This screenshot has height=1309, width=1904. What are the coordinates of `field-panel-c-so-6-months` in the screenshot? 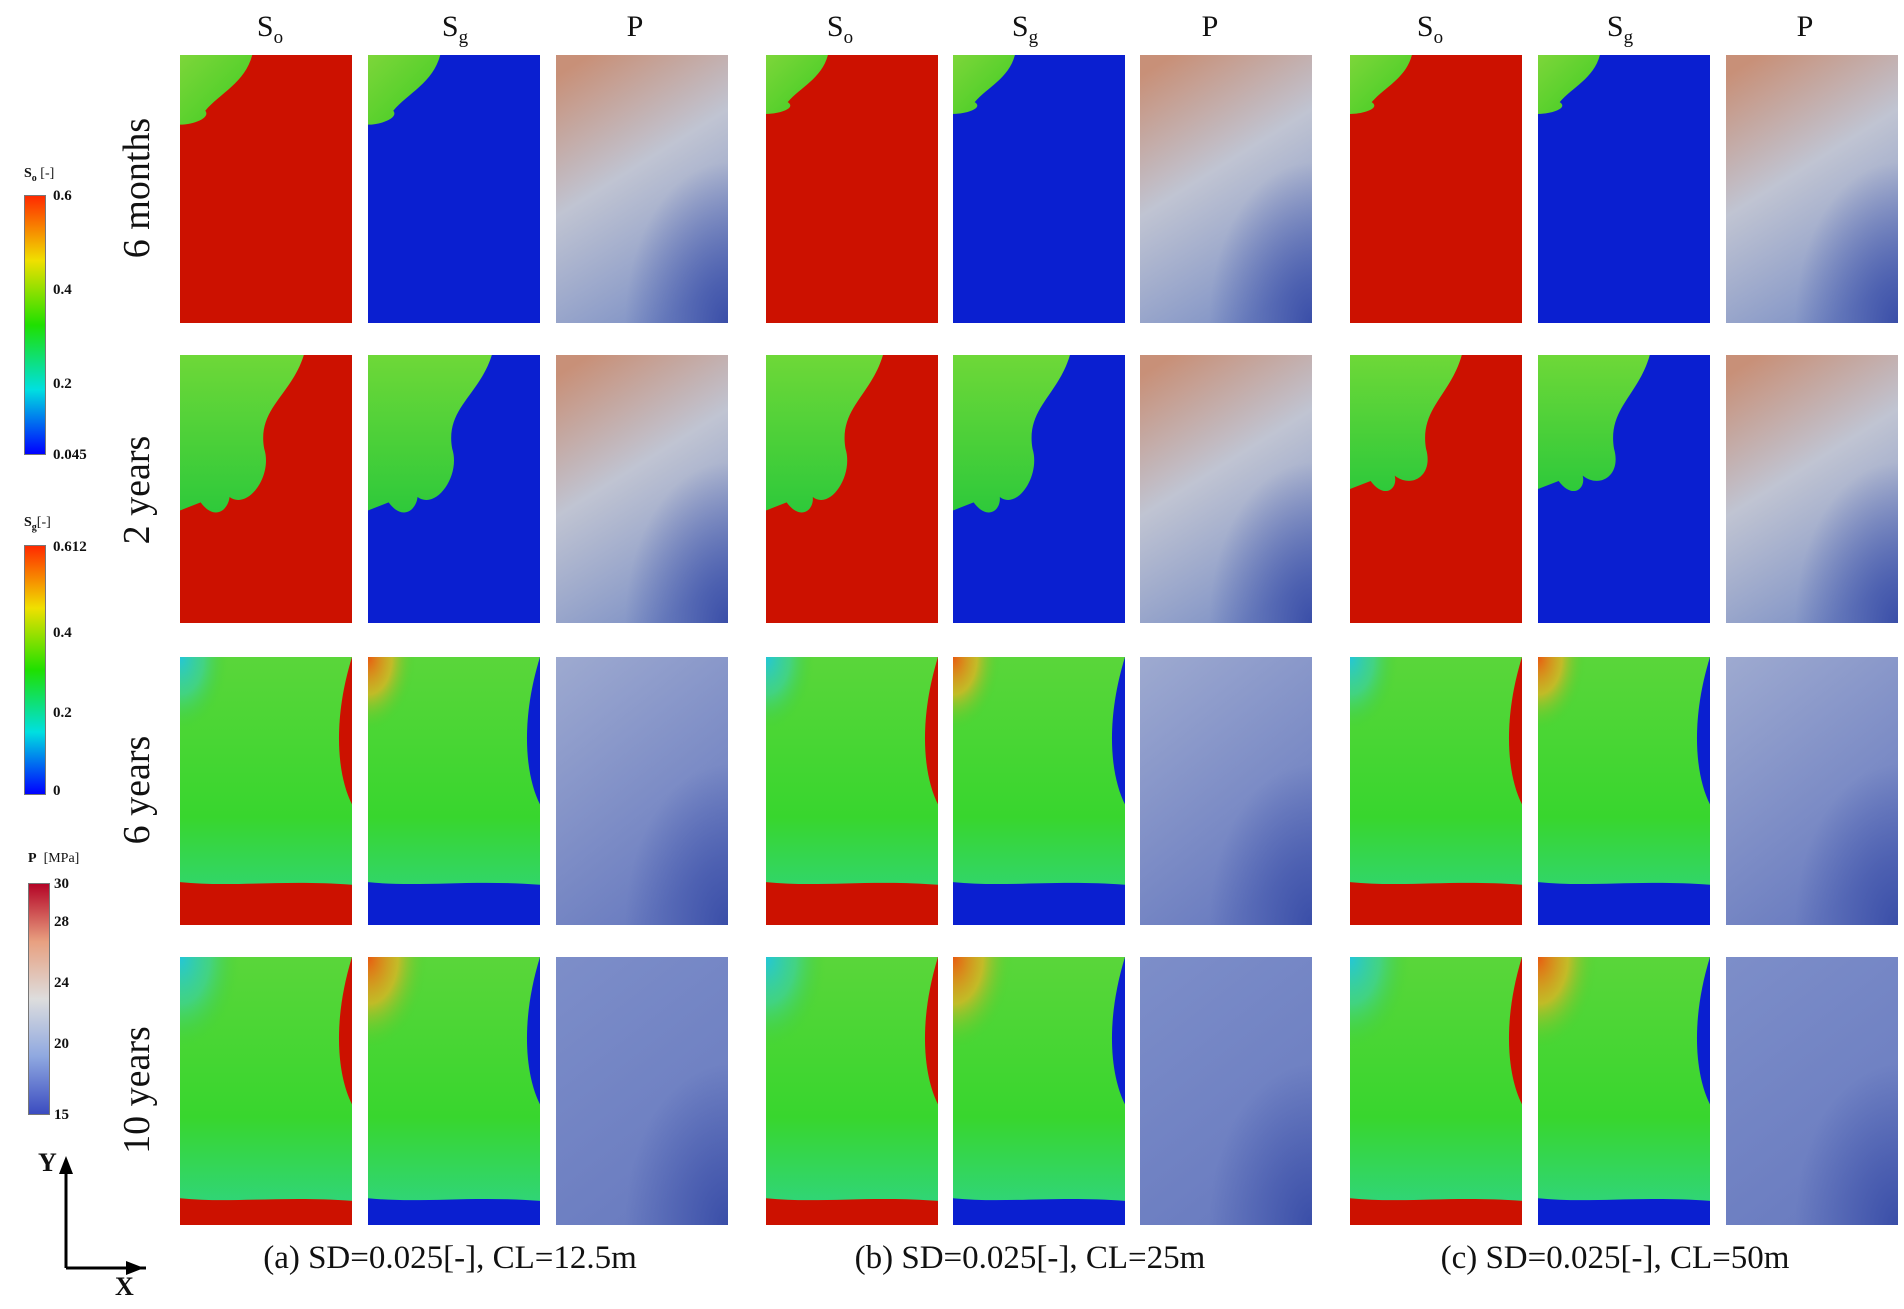 It's located at (1436, 189).